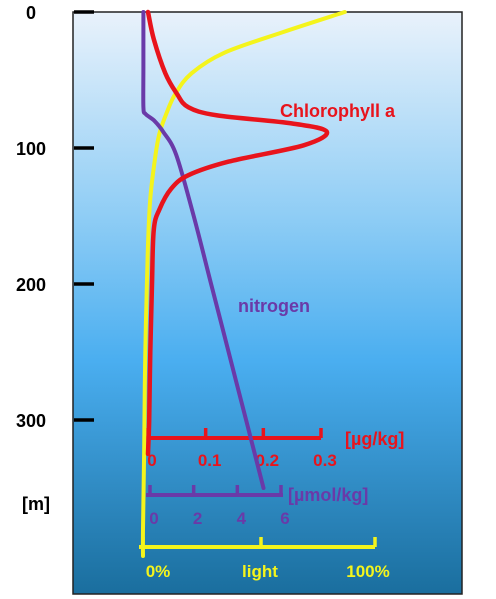  Describe the element at coordinates (284, 518) in the screenshot. I see `nitrogen-tick-label: 6` at that location.